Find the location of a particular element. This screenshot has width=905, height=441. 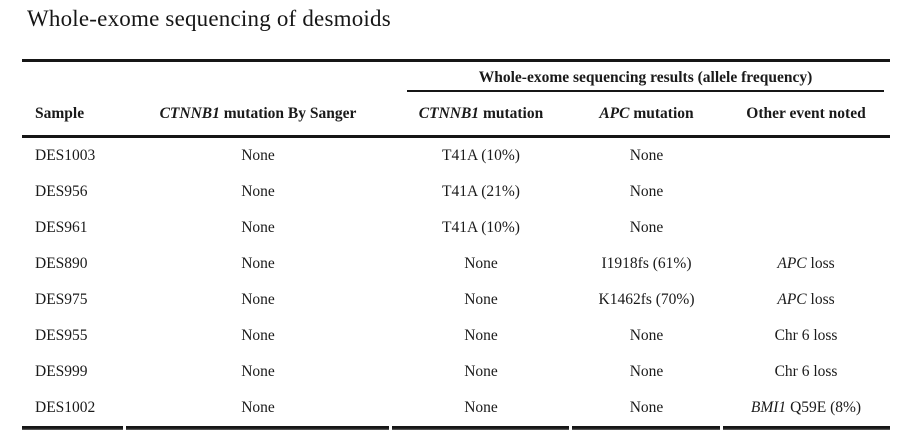

cell-sample: DES955 is located at coordinates (61, 335).